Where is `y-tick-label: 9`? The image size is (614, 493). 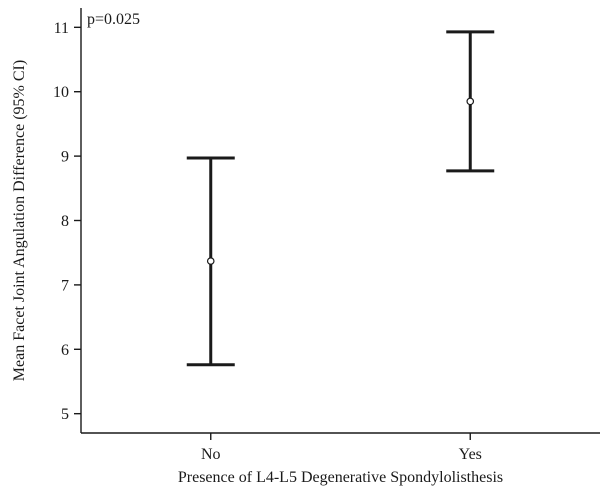
y-tick-label: 9 is located at coordinates (65, 157).